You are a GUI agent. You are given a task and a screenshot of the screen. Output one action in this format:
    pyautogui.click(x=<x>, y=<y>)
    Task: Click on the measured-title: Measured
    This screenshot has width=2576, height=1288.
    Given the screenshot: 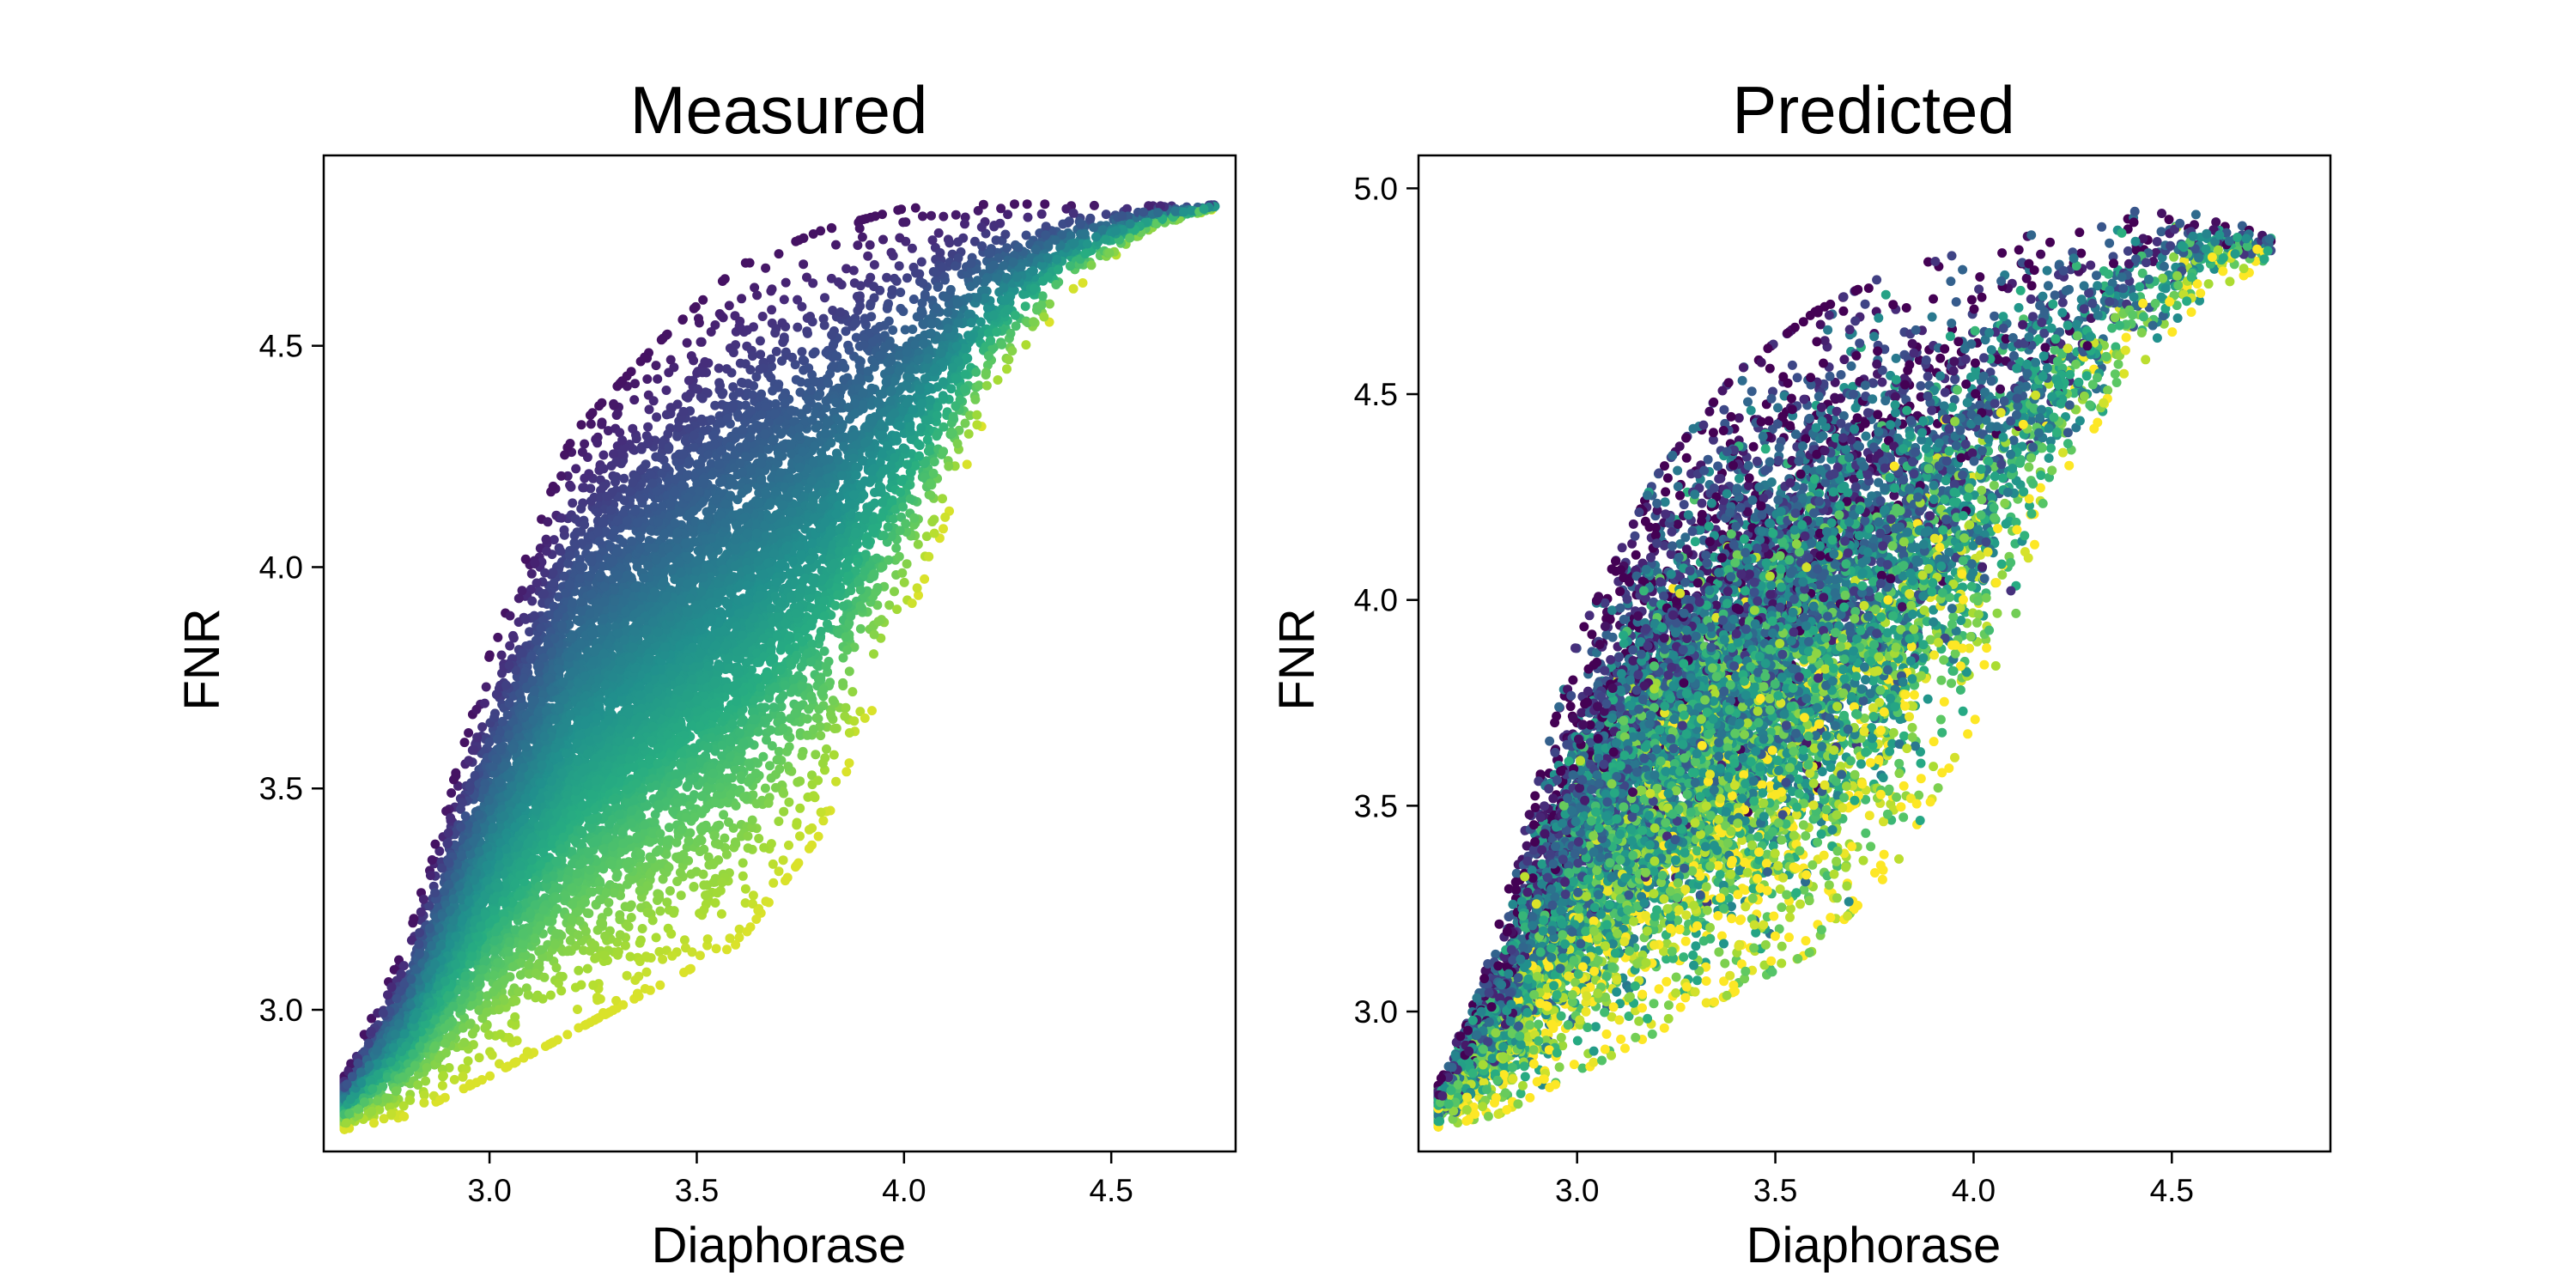 What is the action you would take?
    pyautogui.click(x=779, y=110)
    